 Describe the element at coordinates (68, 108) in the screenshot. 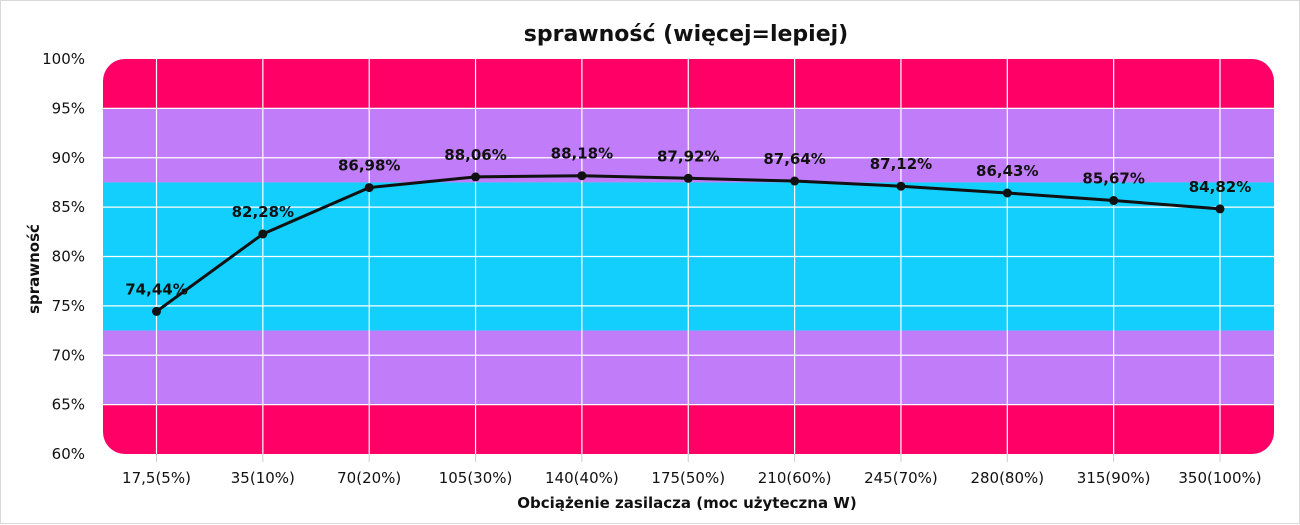

I see `y-tick-label-7: 95%` at that location.